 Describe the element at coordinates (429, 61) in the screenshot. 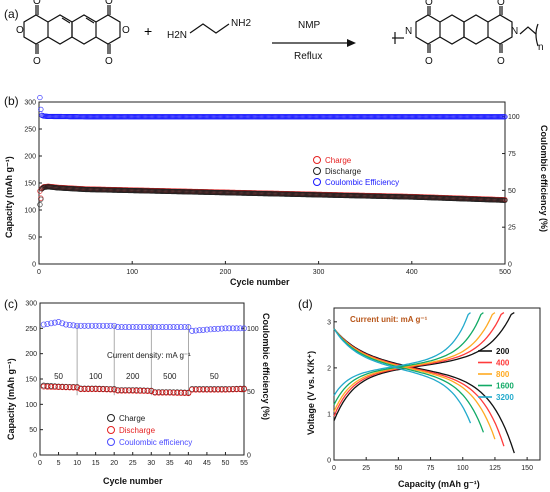

I see `polyimide-oxygen-2: O` at that location.